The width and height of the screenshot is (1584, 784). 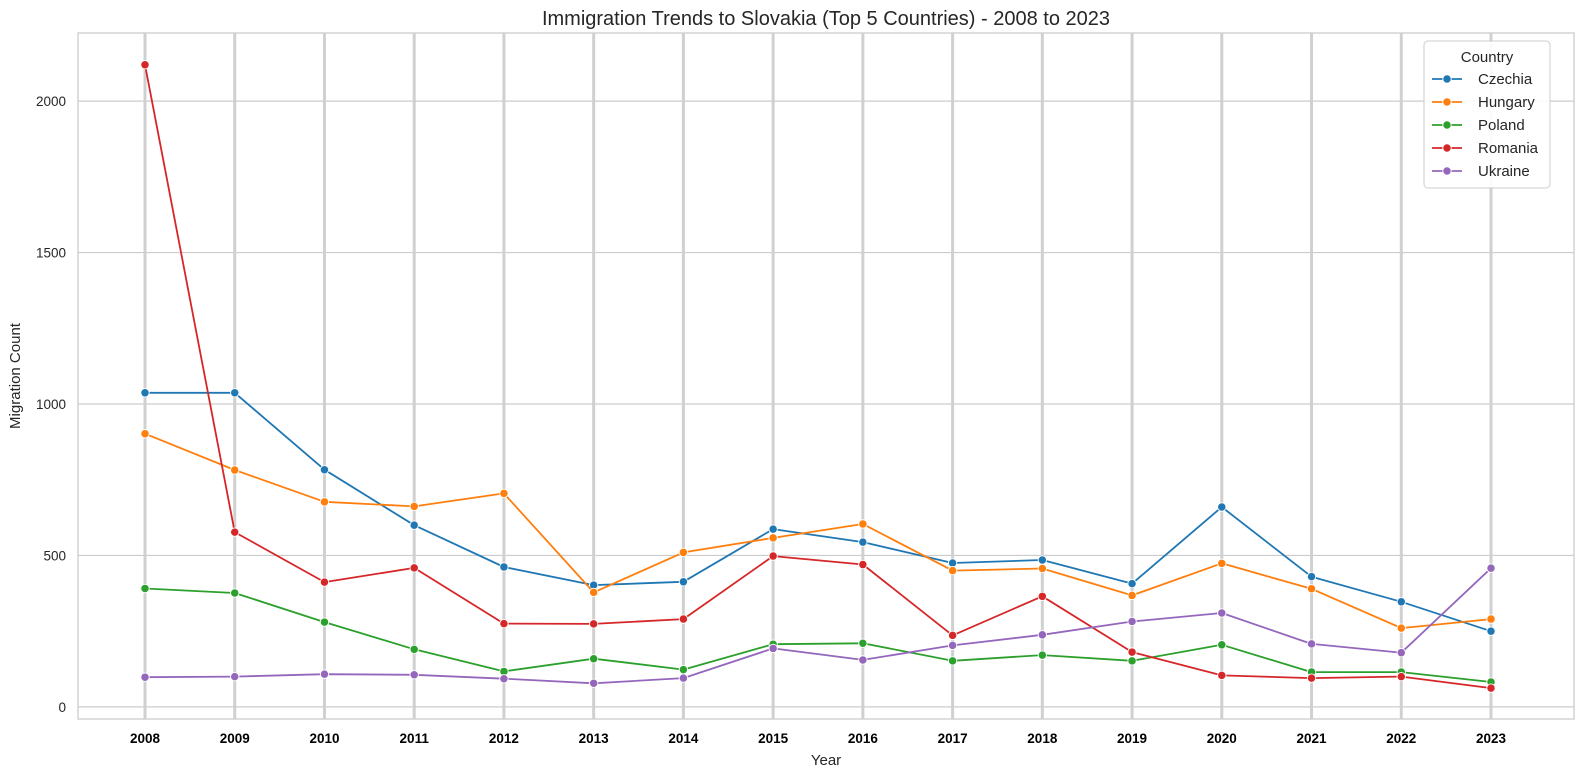 I want to click on x-tick-label: 2014, so click(x=683, y=738).